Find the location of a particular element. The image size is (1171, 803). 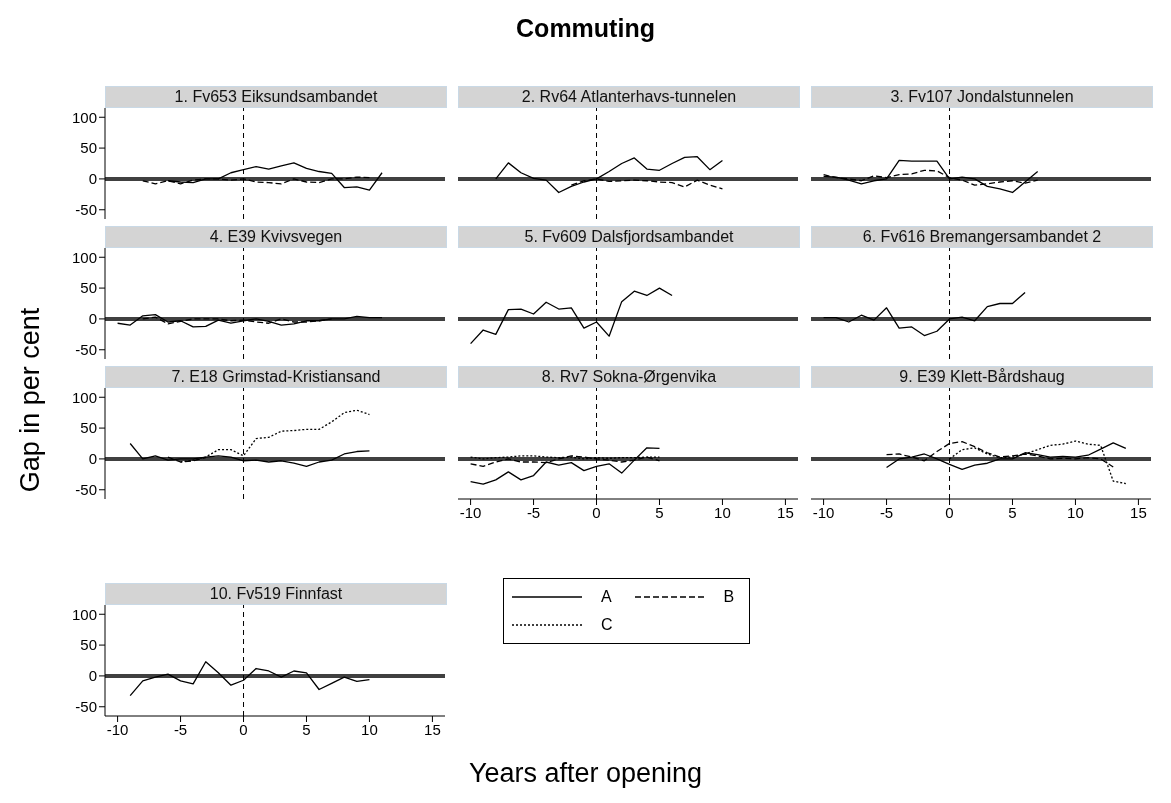

chart-title: 5. Fv609 Dalsfjordsambandet is located at coordinates (629, 237).